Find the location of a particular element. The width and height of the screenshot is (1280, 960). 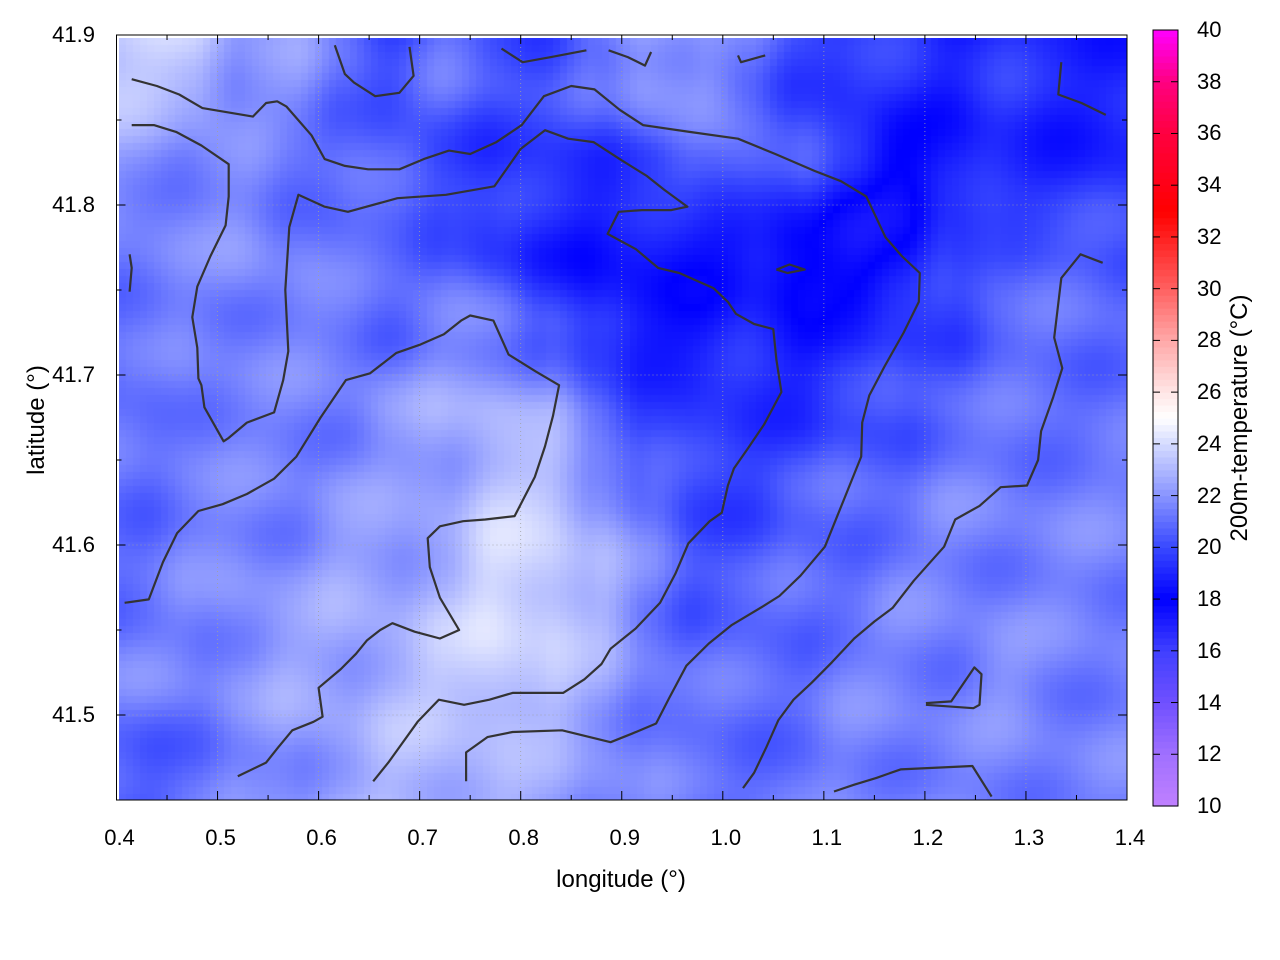

x-tick-label: 0.4 is located at coordinates (119, 837).